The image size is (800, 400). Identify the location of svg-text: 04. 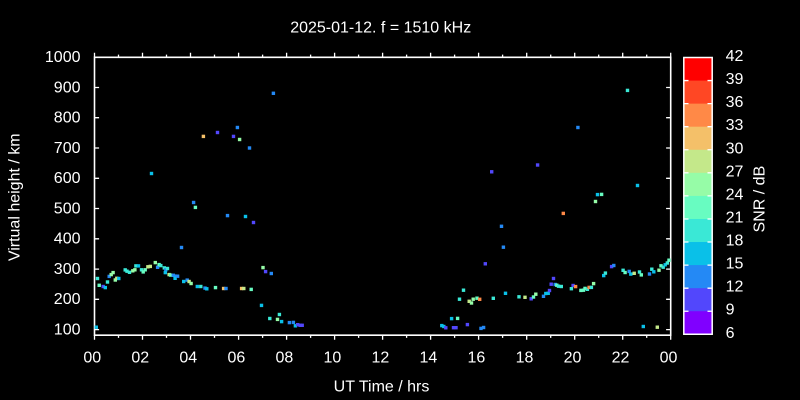
(188, 358).